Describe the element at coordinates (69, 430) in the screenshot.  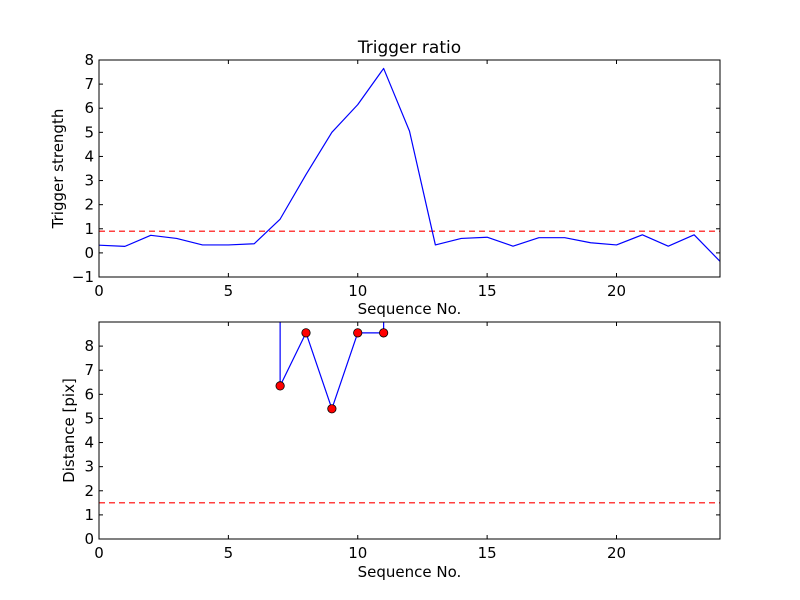
I see `y-axis-label: Distance [pix]` at that location.